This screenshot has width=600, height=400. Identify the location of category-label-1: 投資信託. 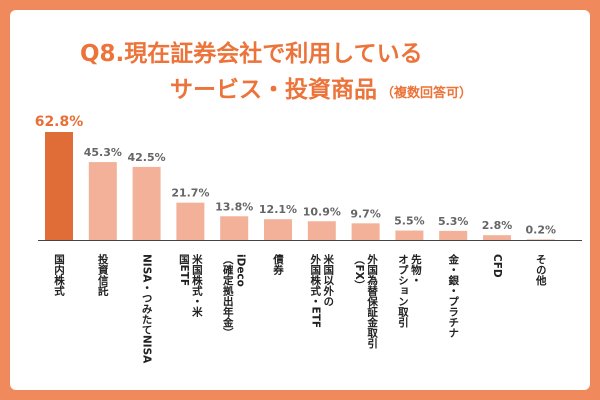
(103, 275).